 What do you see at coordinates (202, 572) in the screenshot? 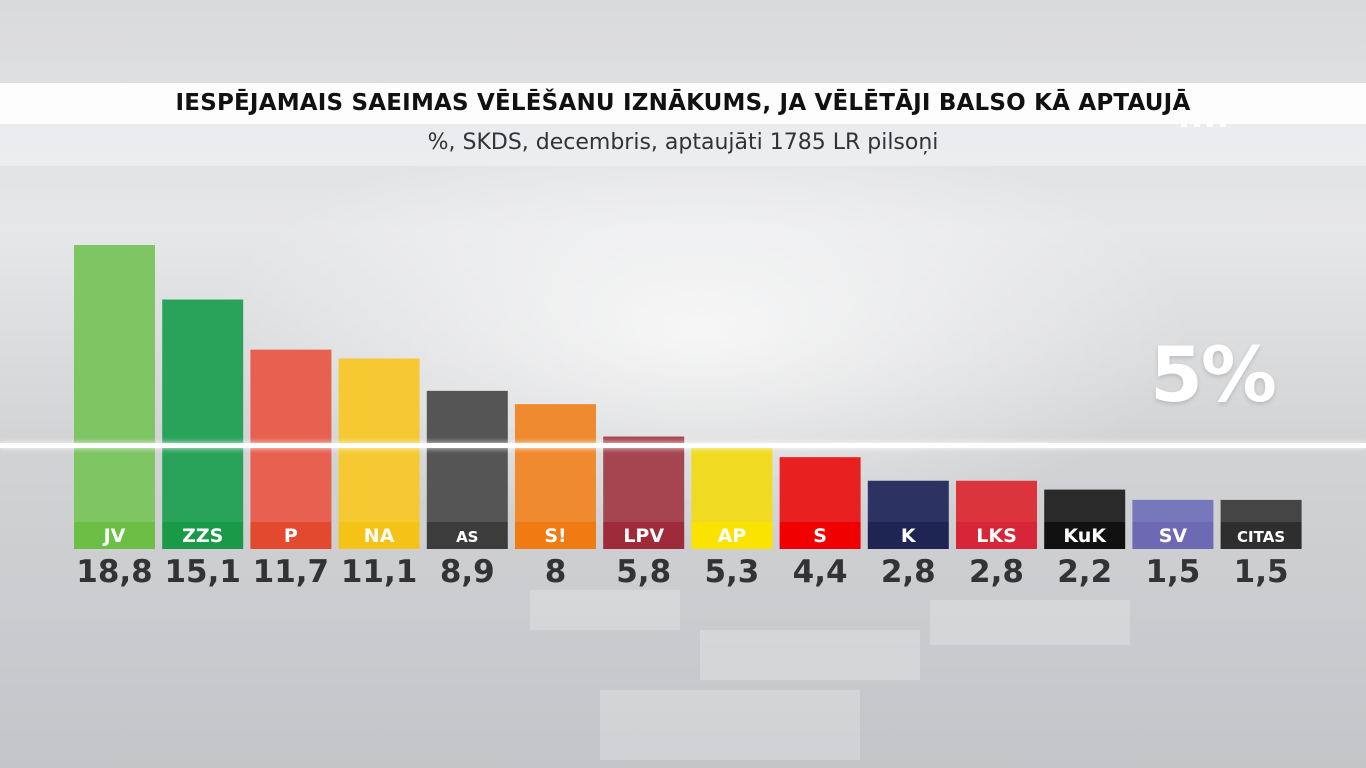
I see `value-label: 15,1` at bounding box center [202, 572].